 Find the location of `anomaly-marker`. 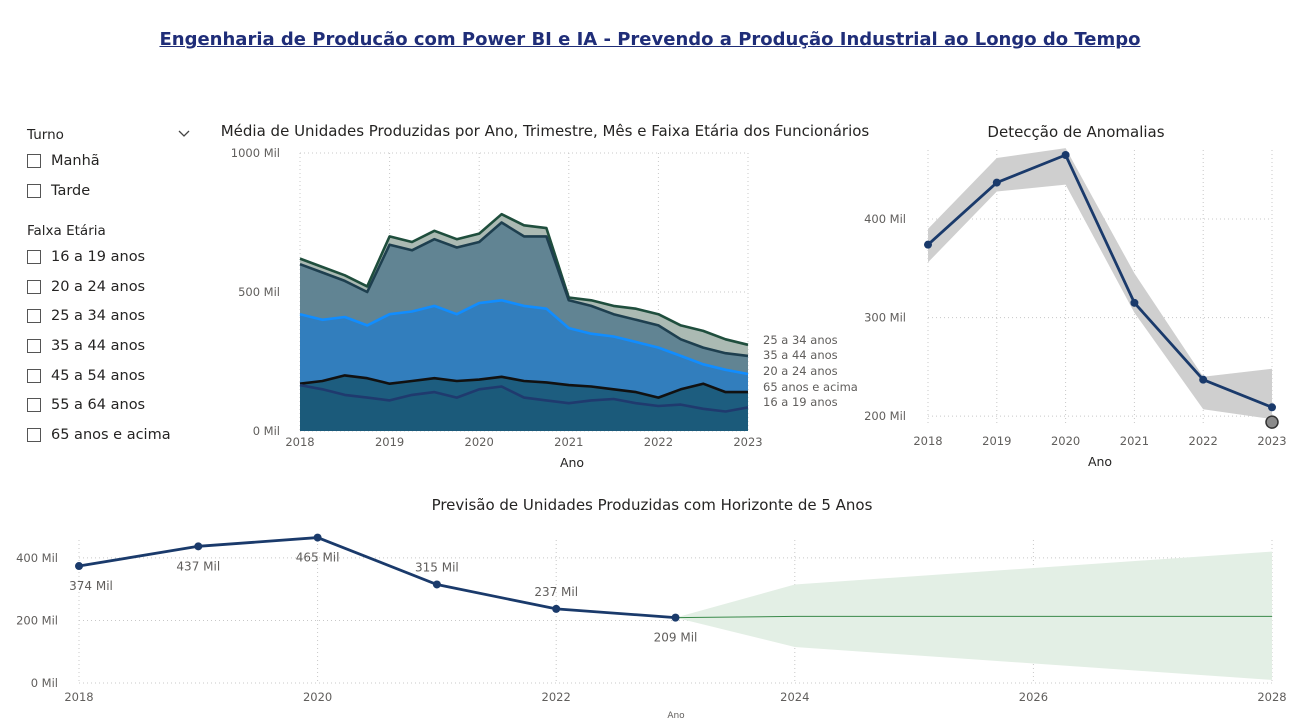

anomaly-marker is located at coordinates (1272, 422).